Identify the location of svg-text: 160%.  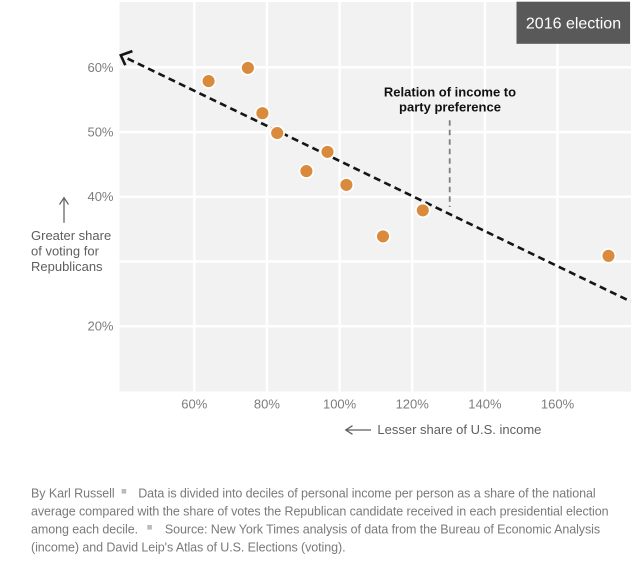
(558, 404).